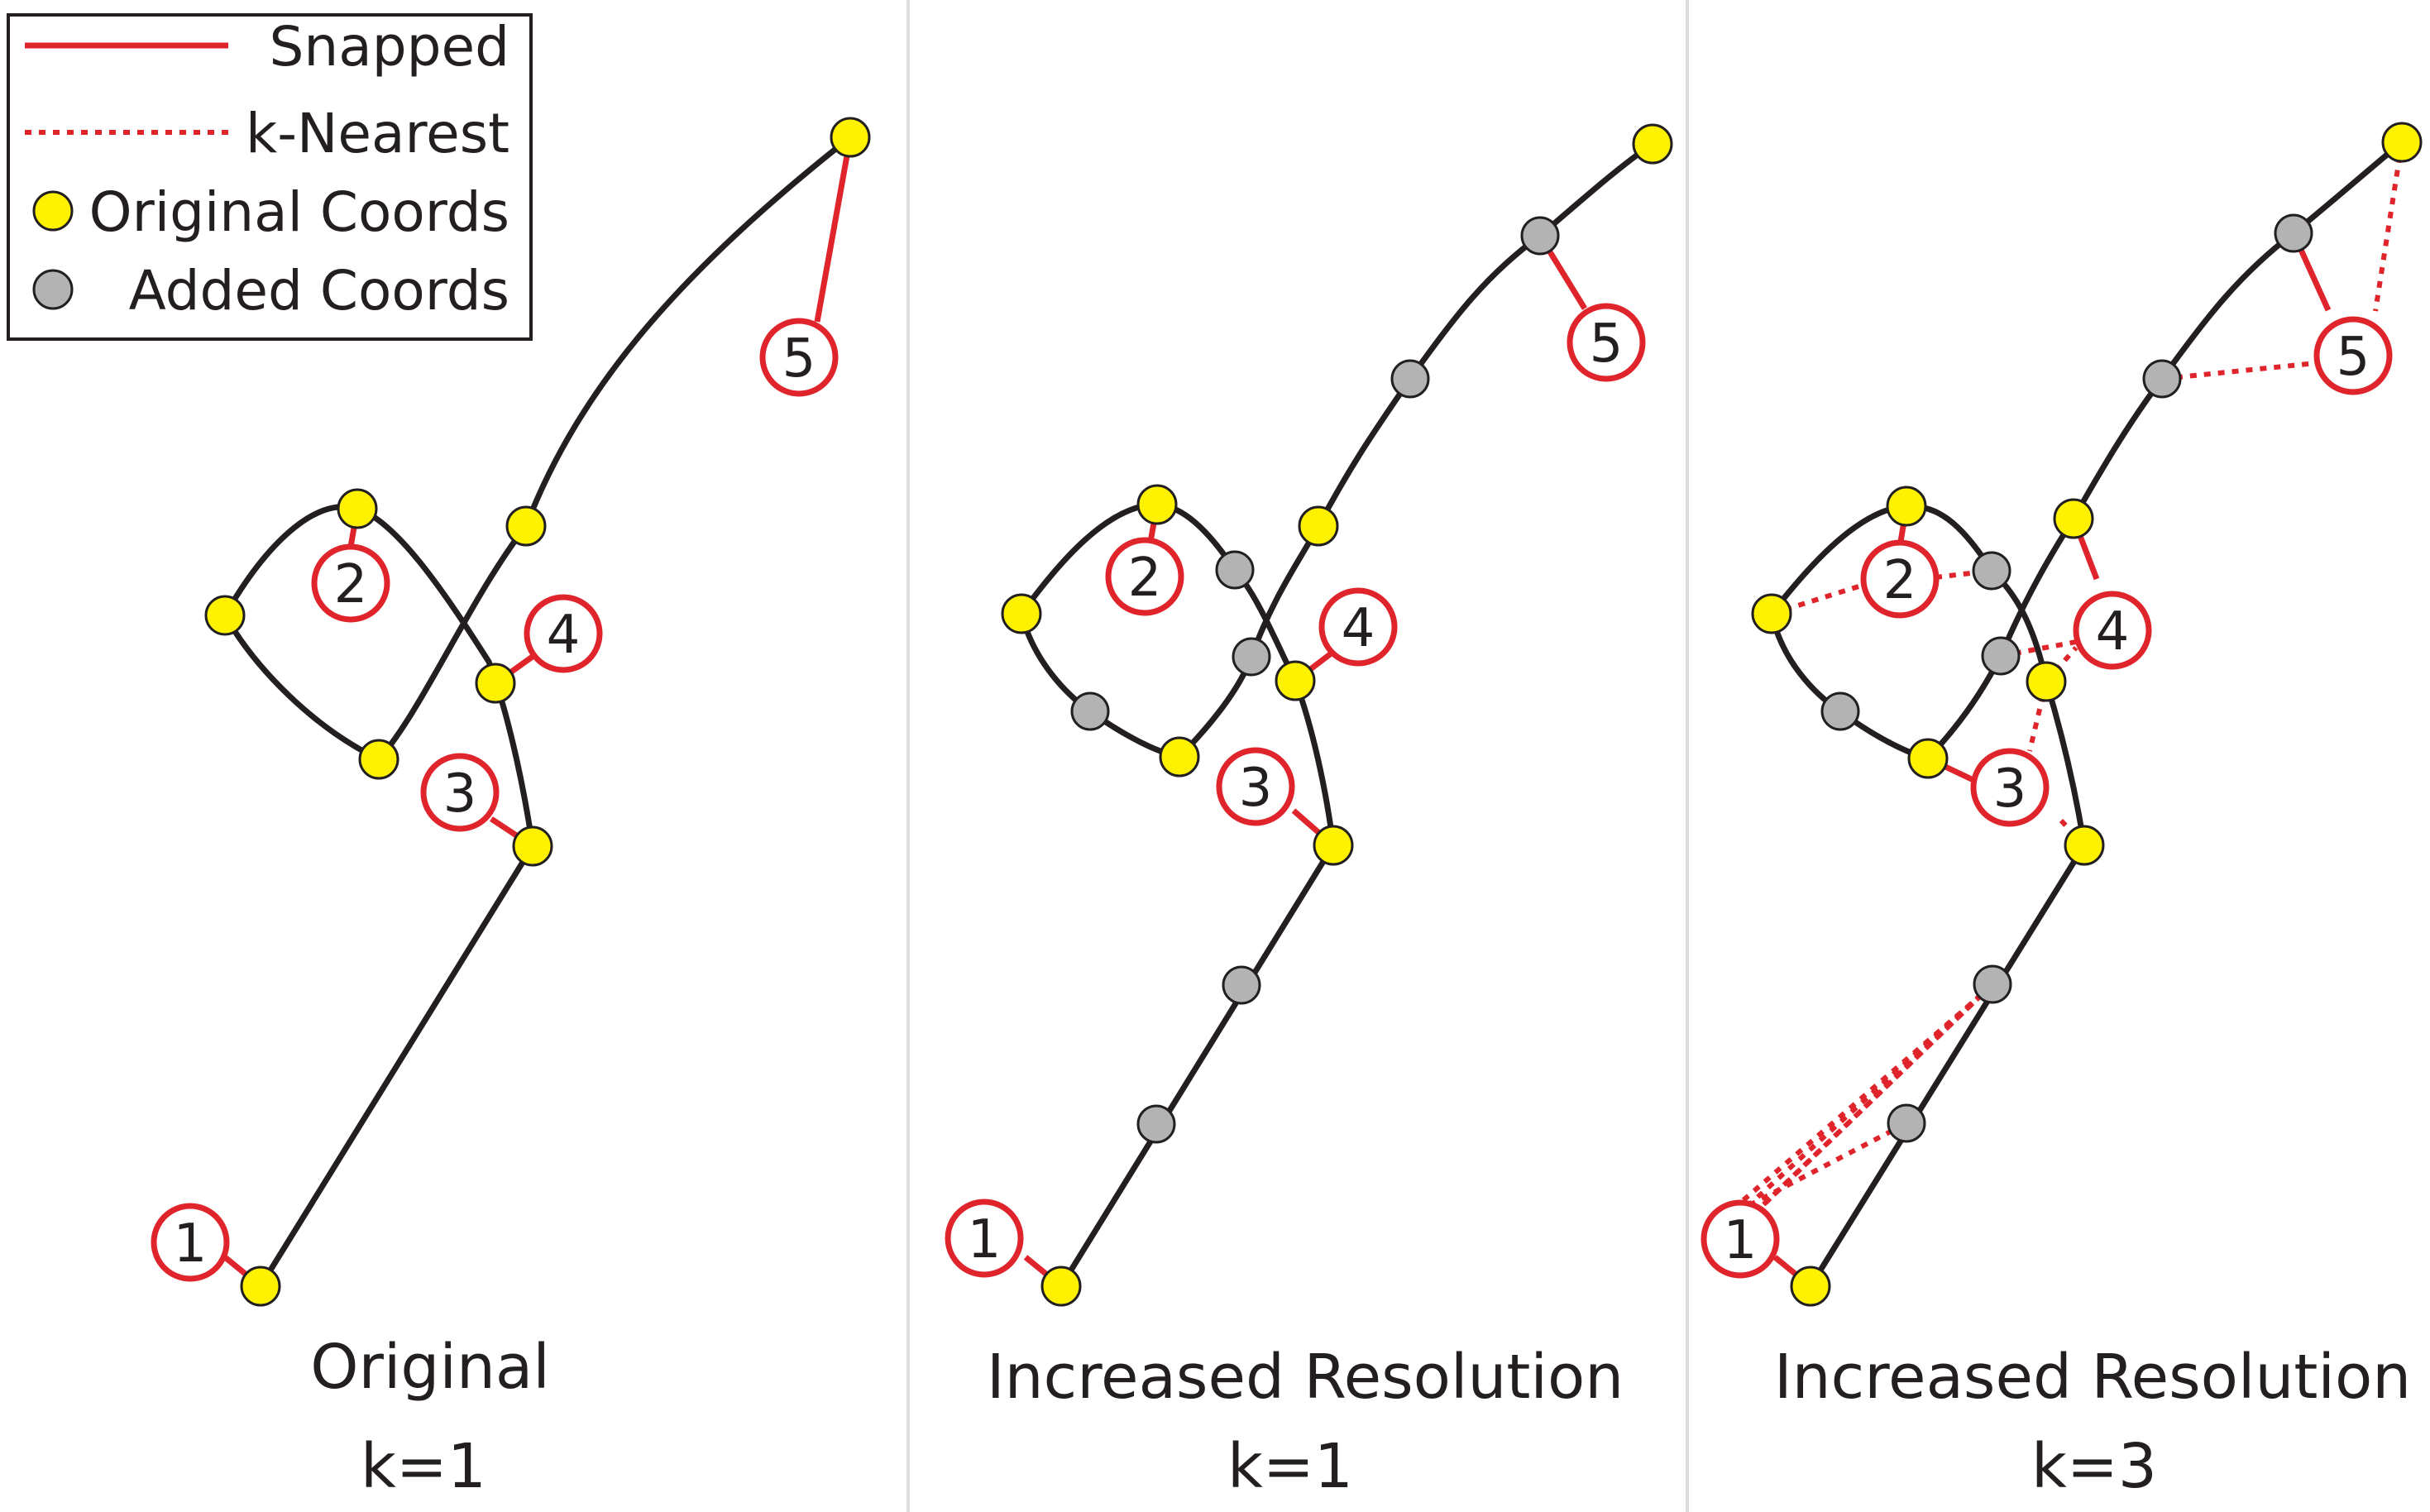 The width and height of the screenshot is (2430, 1512). I want to click on legend-item-added: Added Coords, so click(270, 291).